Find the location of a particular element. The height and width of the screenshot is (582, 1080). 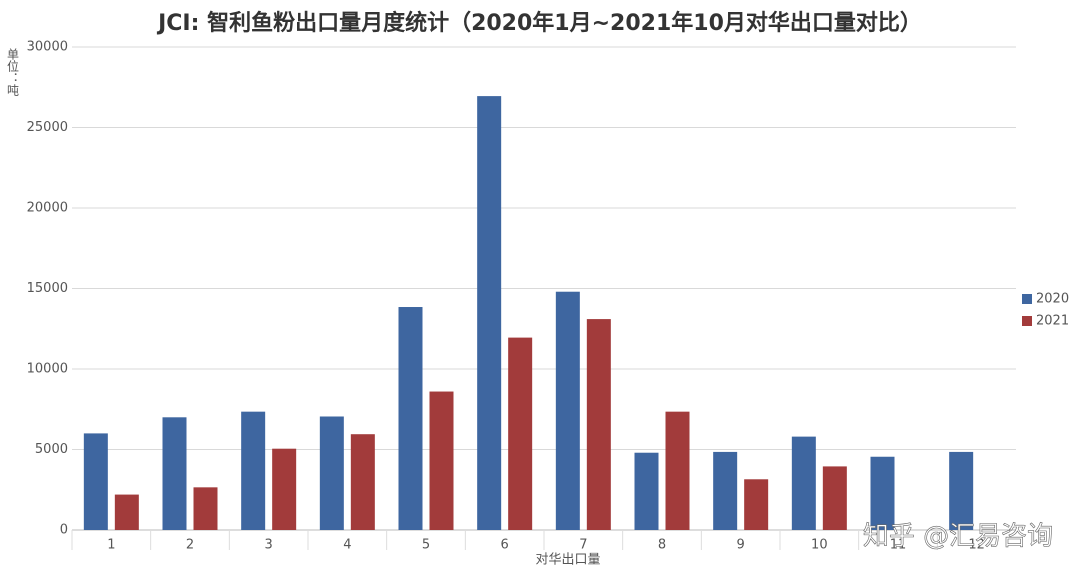

x-tick-label: 5 is located at coordinates (426, 545).